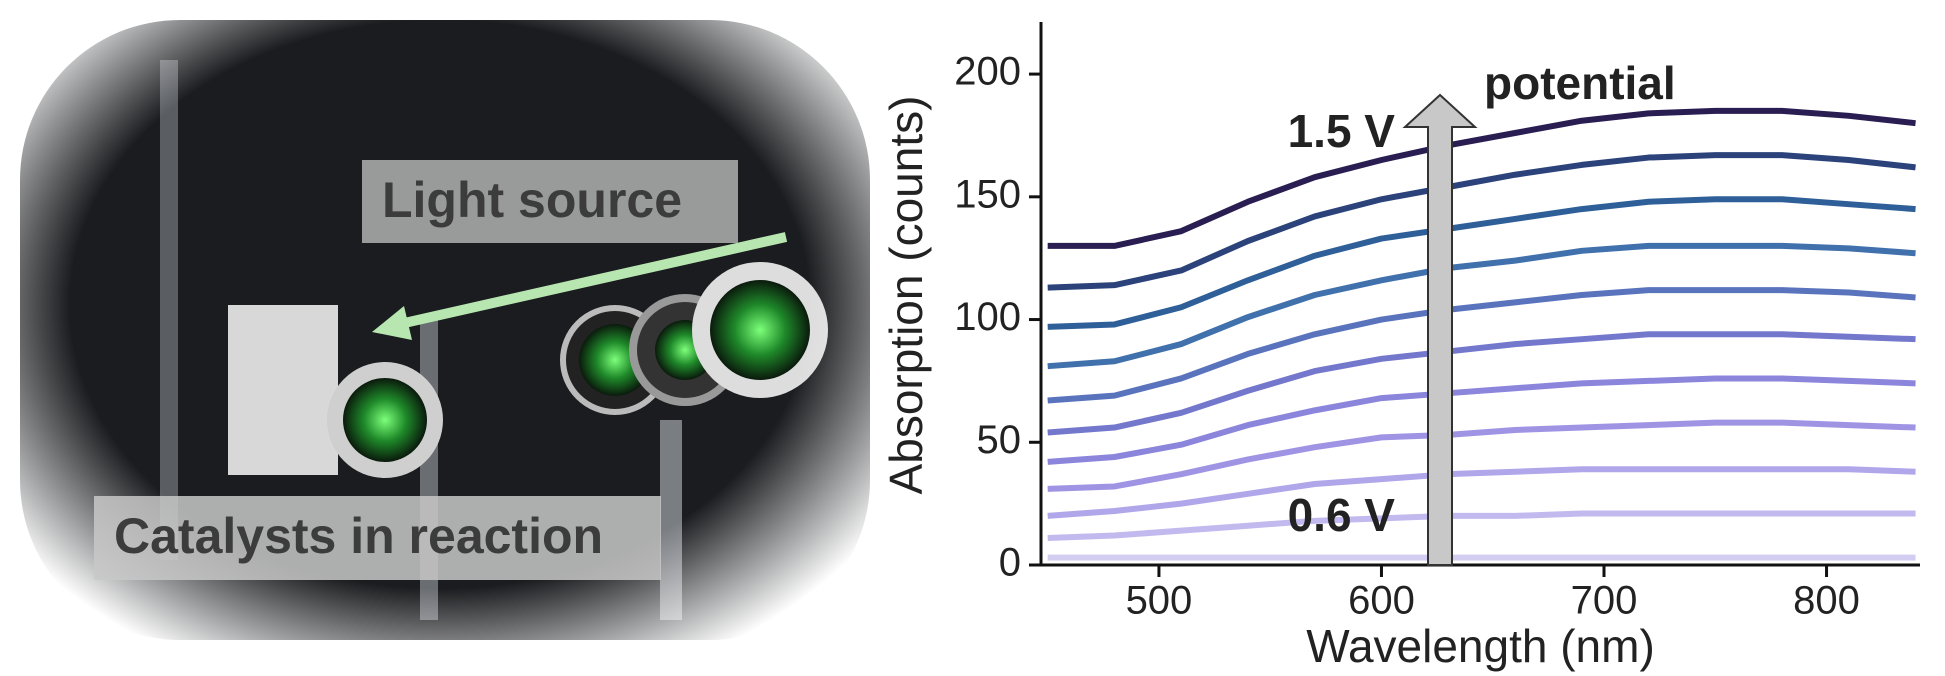 This screenshot has height=676, width=1945. Describe the element at coordinates (987, 72) in the screenshot. I see `y-tick-label: 200` at that location.